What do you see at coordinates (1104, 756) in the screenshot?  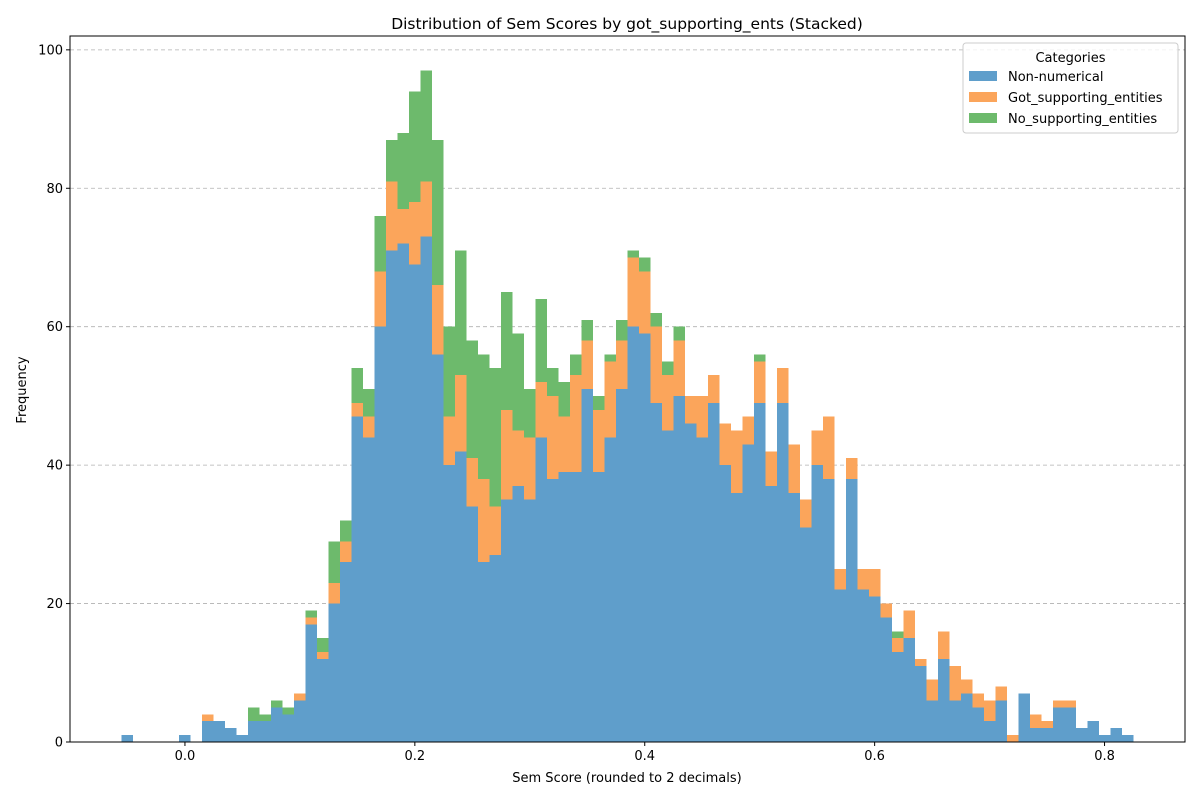 I see `x-tick-label: 0.8` at bounding box center [1104, 756].